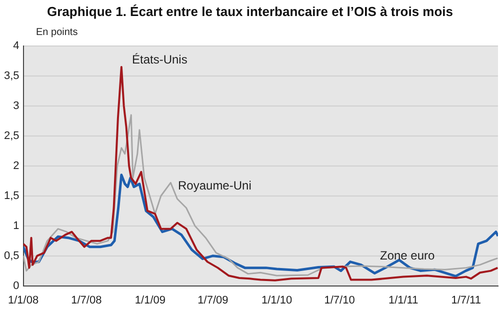 The height and width of the screenshot is (330, 500). Describe the element at coordinates (250, 11) in the screenshot. I see `chart-title: Graphique 1. Écart entre le taux interbancaire et l’OIS à trois mois` at that location.